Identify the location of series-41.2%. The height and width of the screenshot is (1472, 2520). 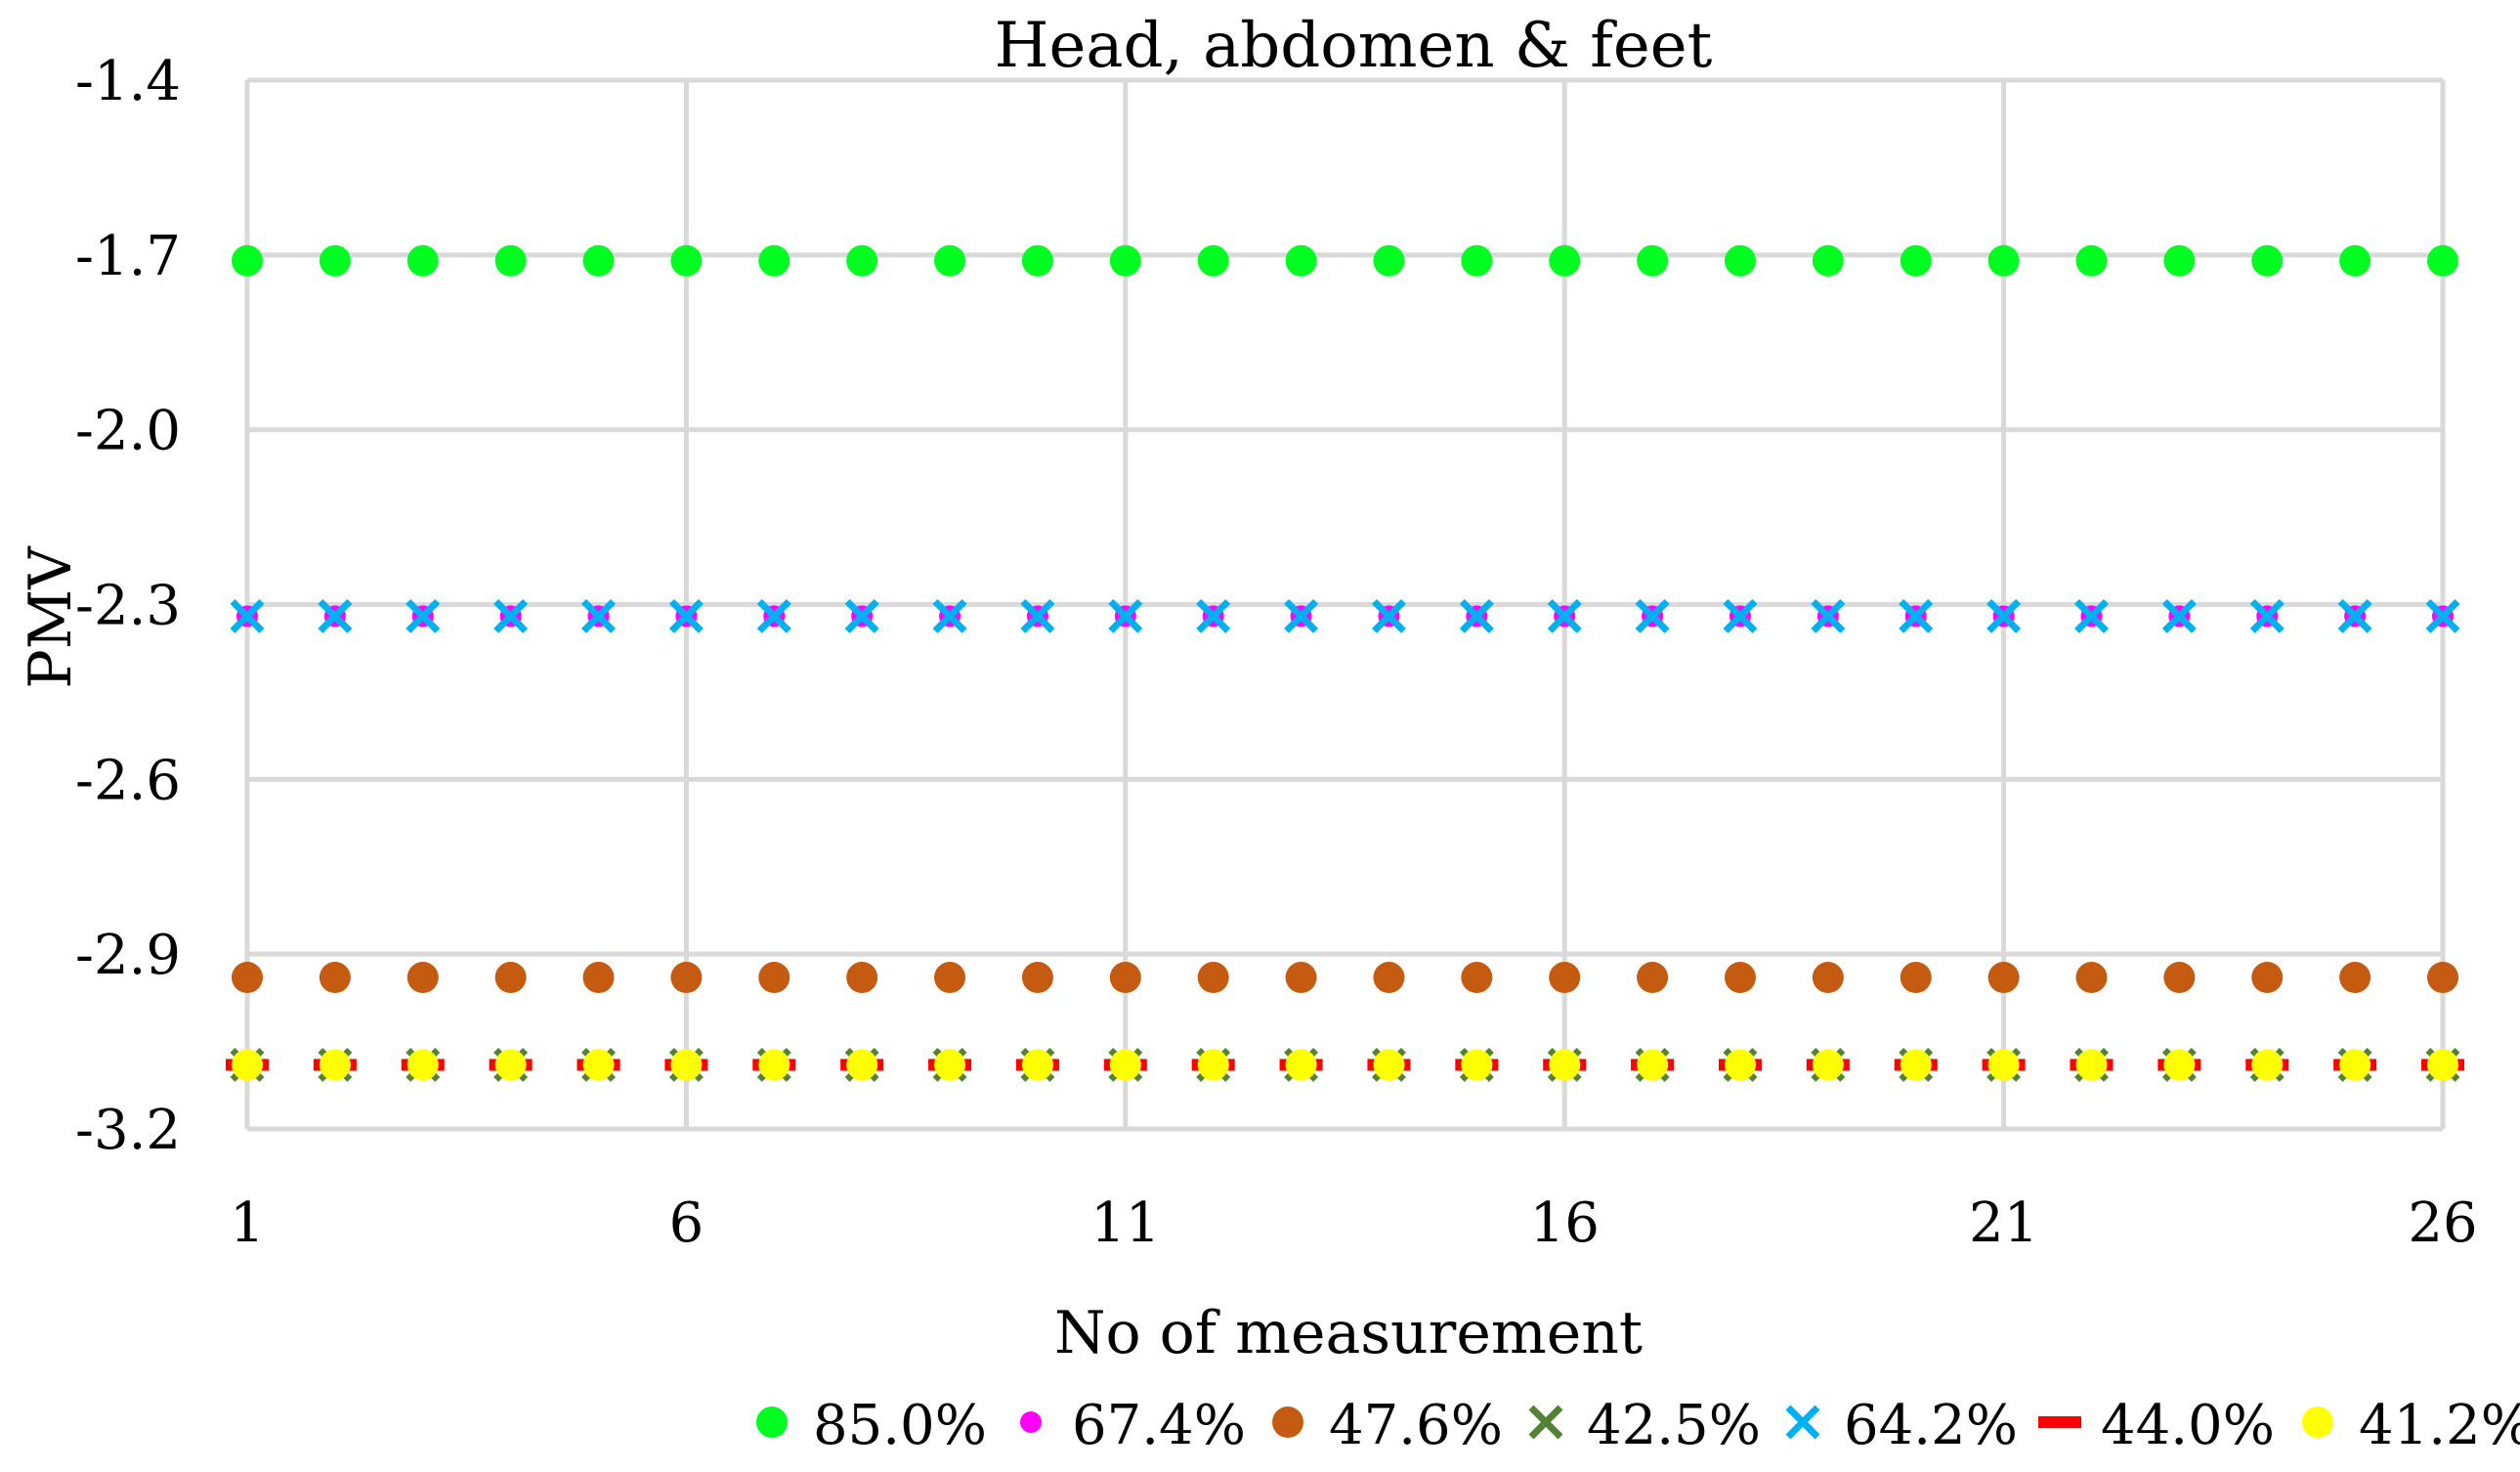
(1345, 1065).